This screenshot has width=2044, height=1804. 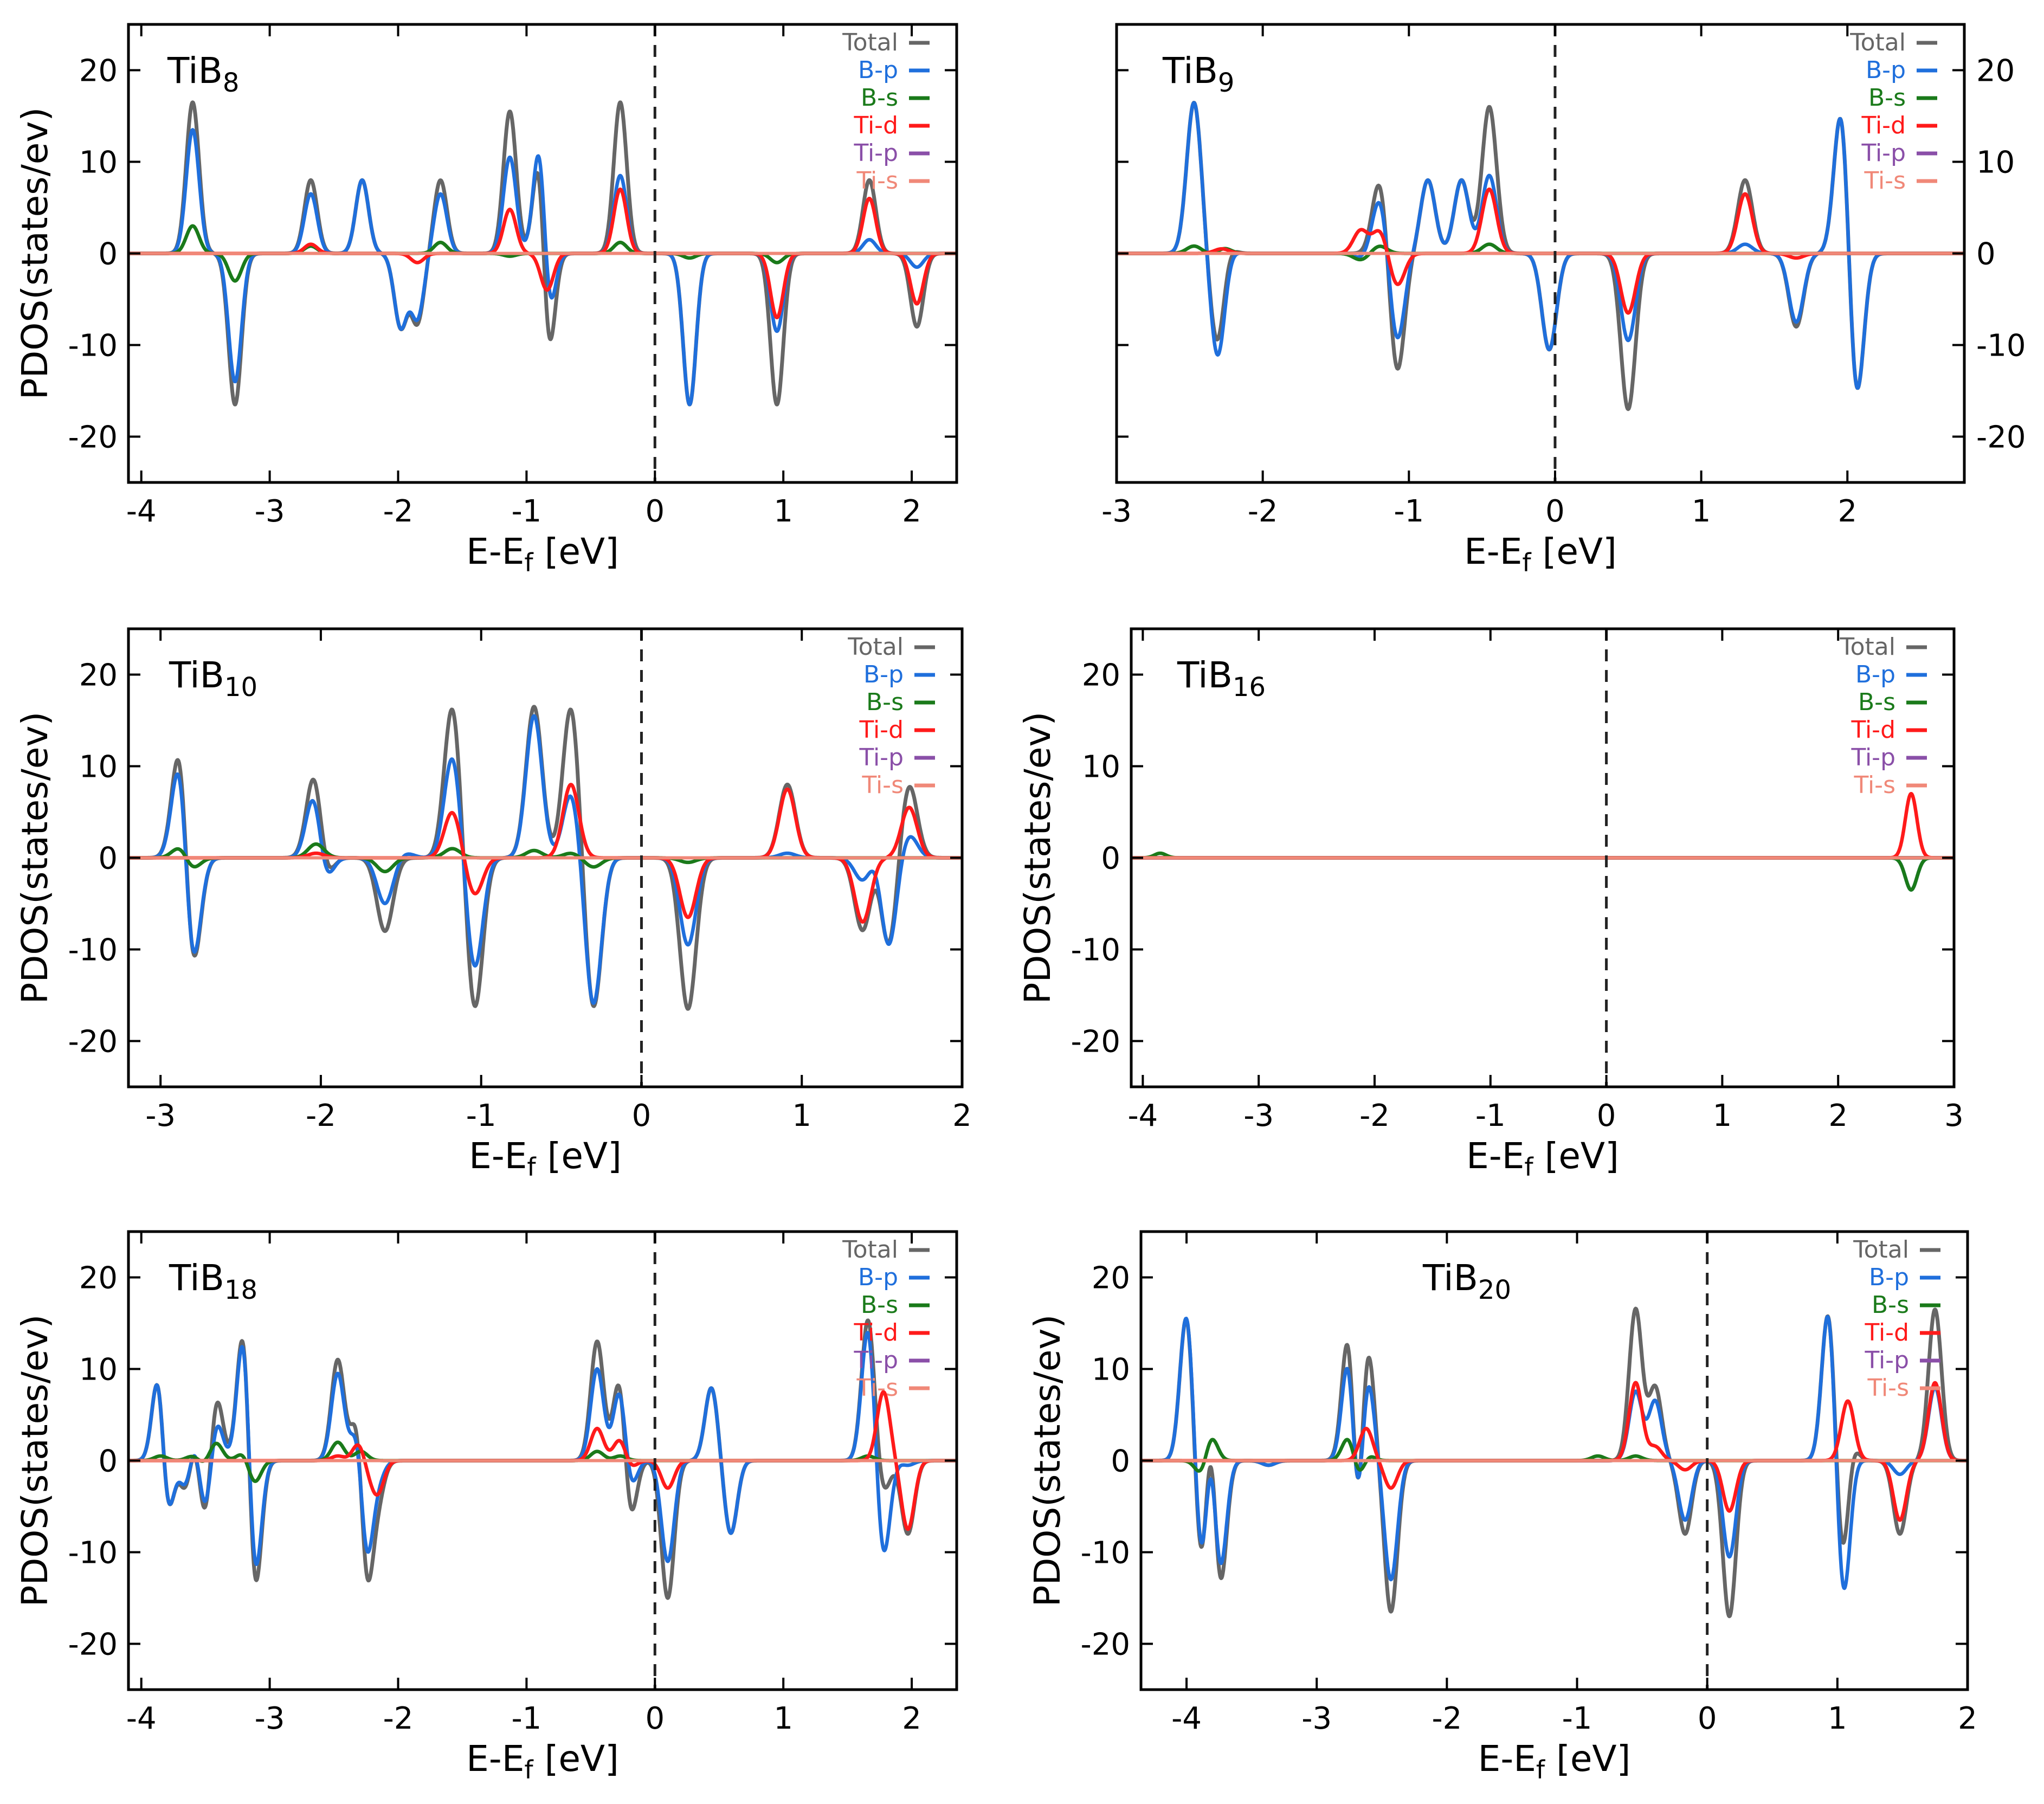 I want to click on panel-title: TiB16, so click(x=1221, y=678).